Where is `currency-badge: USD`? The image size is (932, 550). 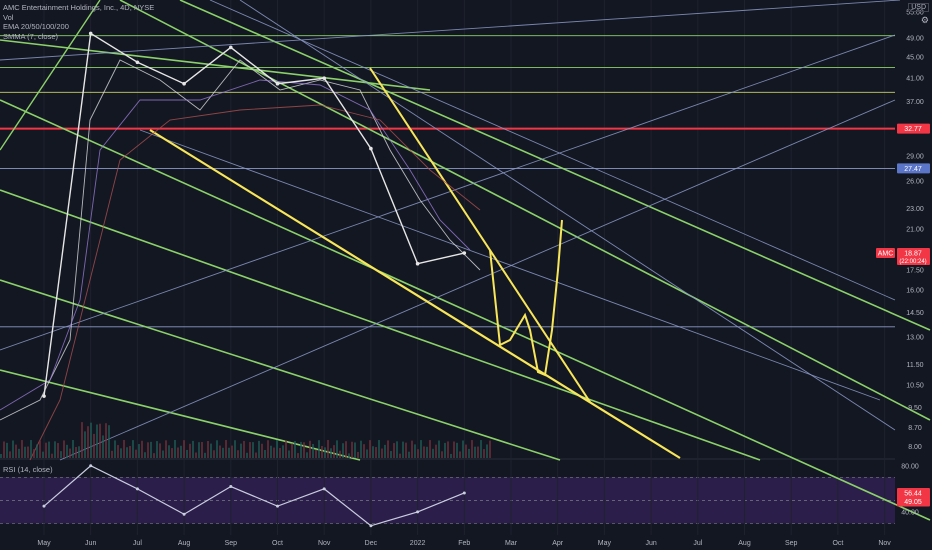 currency-badge: USD is located at coordinates (918, 7).